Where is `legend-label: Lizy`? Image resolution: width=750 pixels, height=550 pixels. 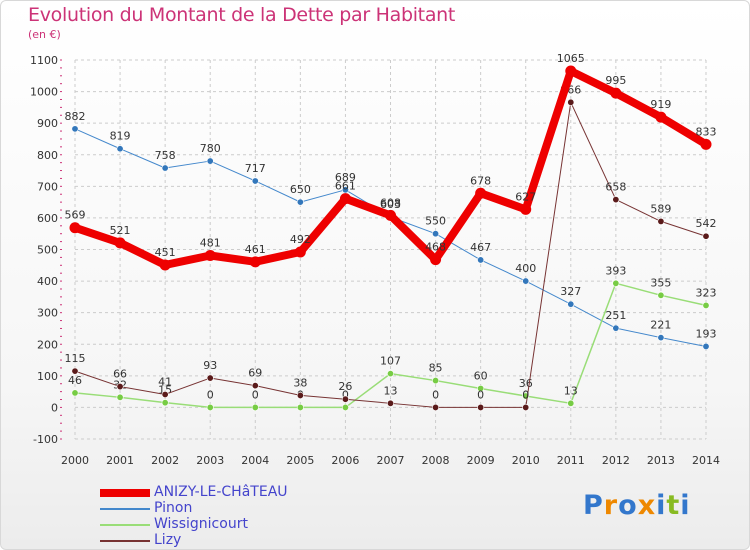
legend-label: Lizy is located at coordinates (168, 540).